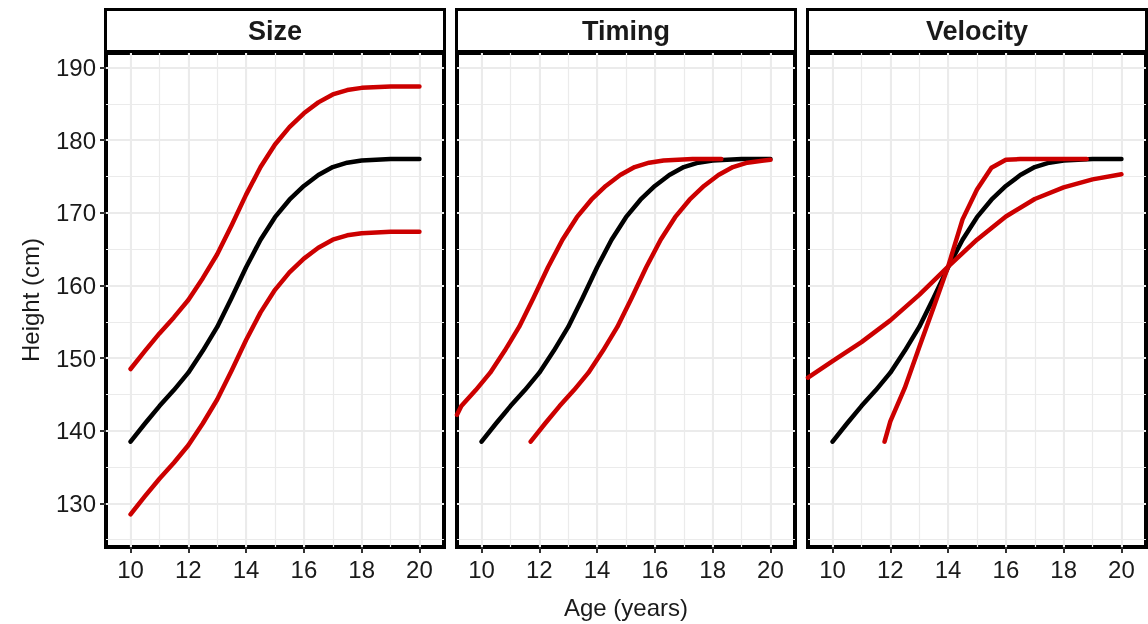 Image resolution: width=1148 pixels, height=624 pixels. What do you see at coordinates (75, 68) in the screenshot?
I see `y-tick-label: 190` at bounding box center [75, 68].